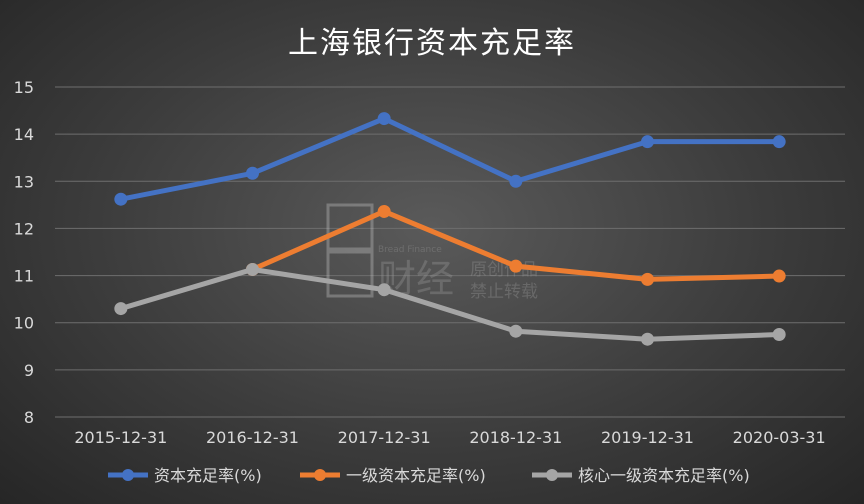  What do you see at coordinates (29, 417) in the screenshot?
I see `y-tick-label: 8` at bounding box center [29, 417].